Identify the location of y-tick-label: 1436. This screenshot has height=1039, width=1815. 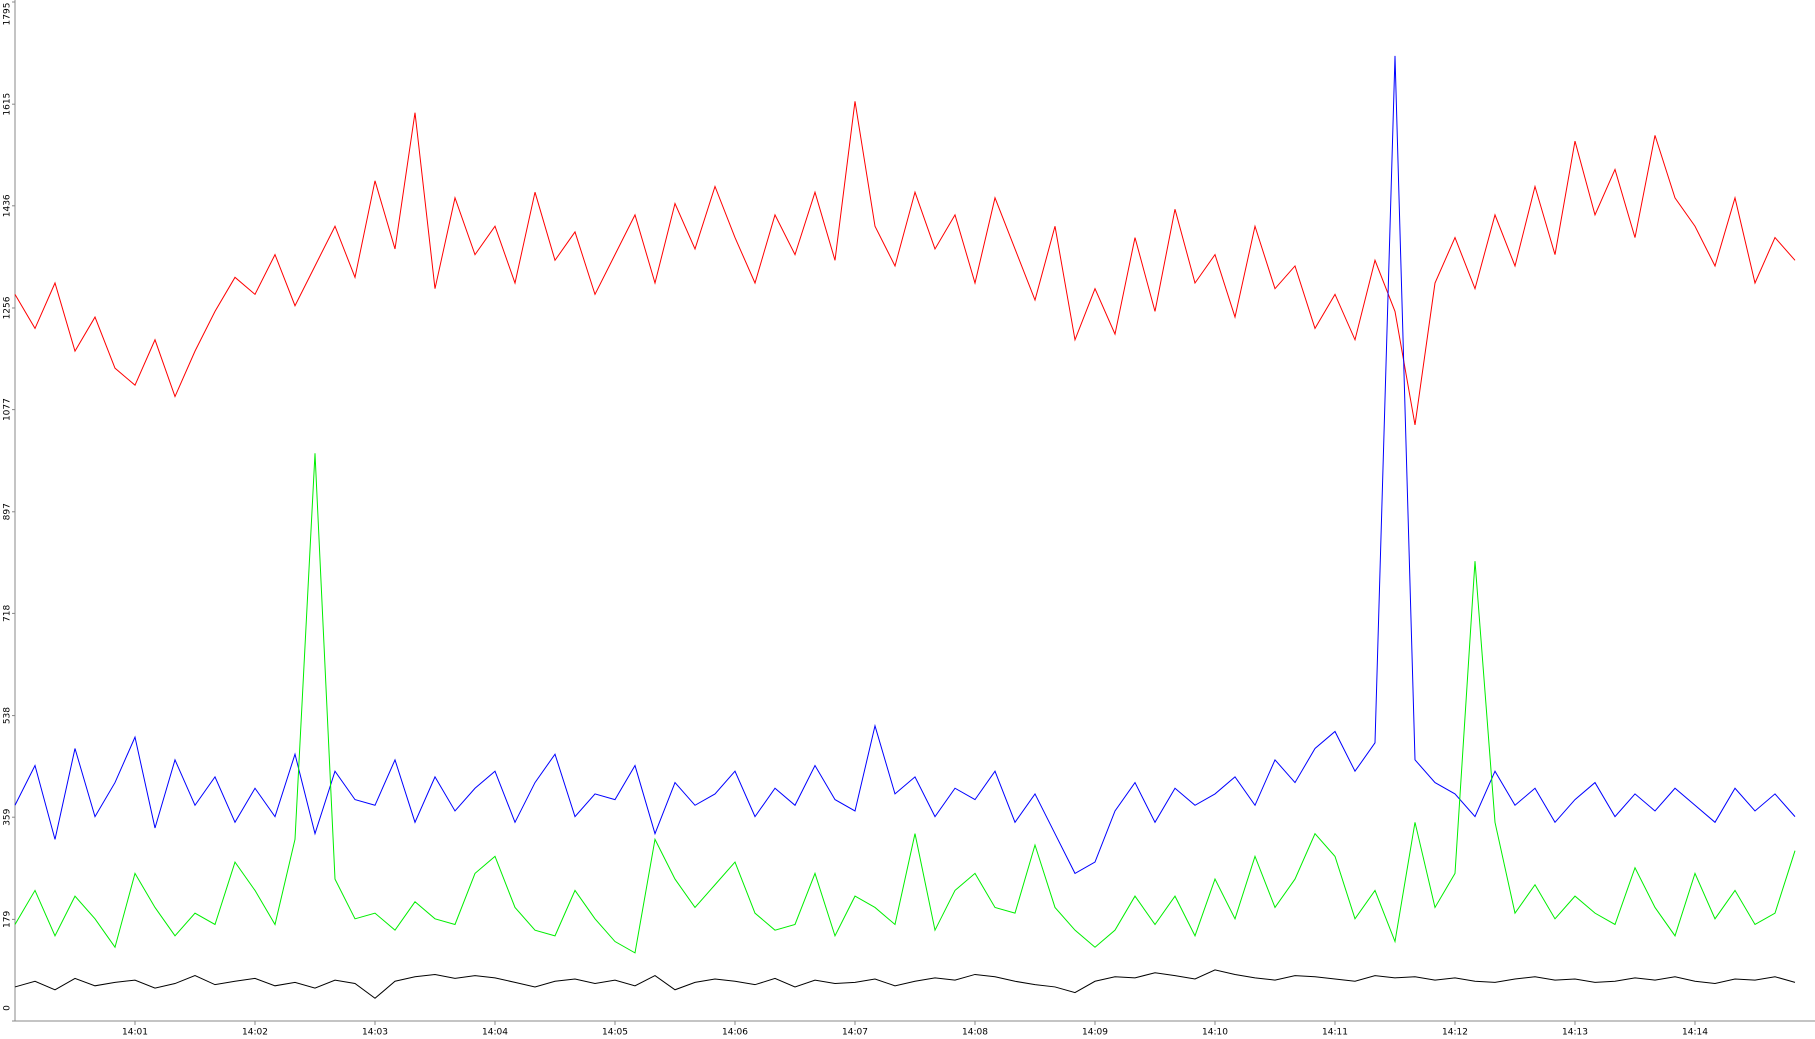
(8, 205).